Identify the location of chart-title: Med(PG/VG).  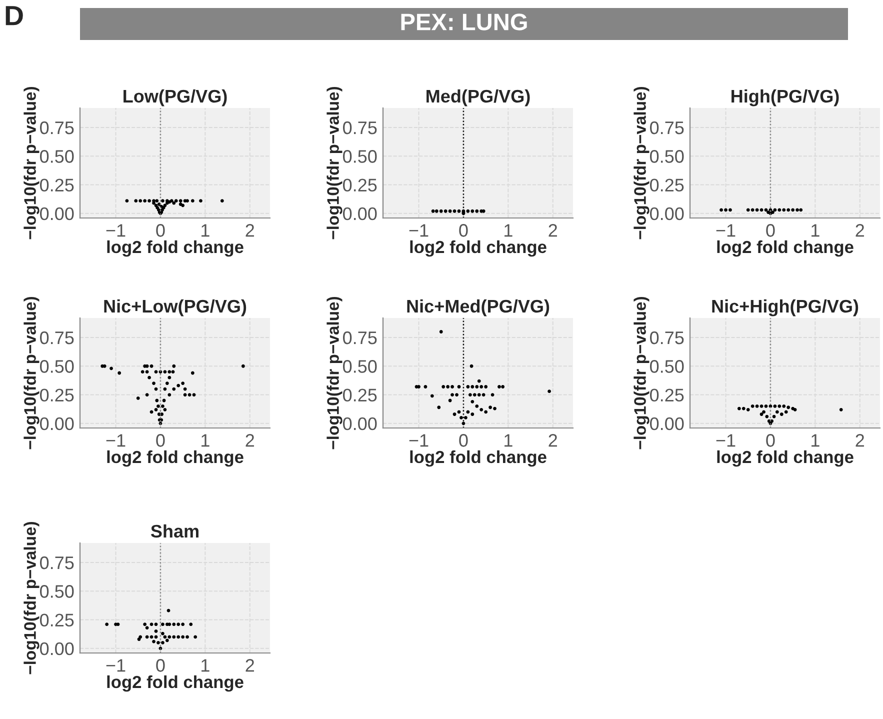
(478, 97).